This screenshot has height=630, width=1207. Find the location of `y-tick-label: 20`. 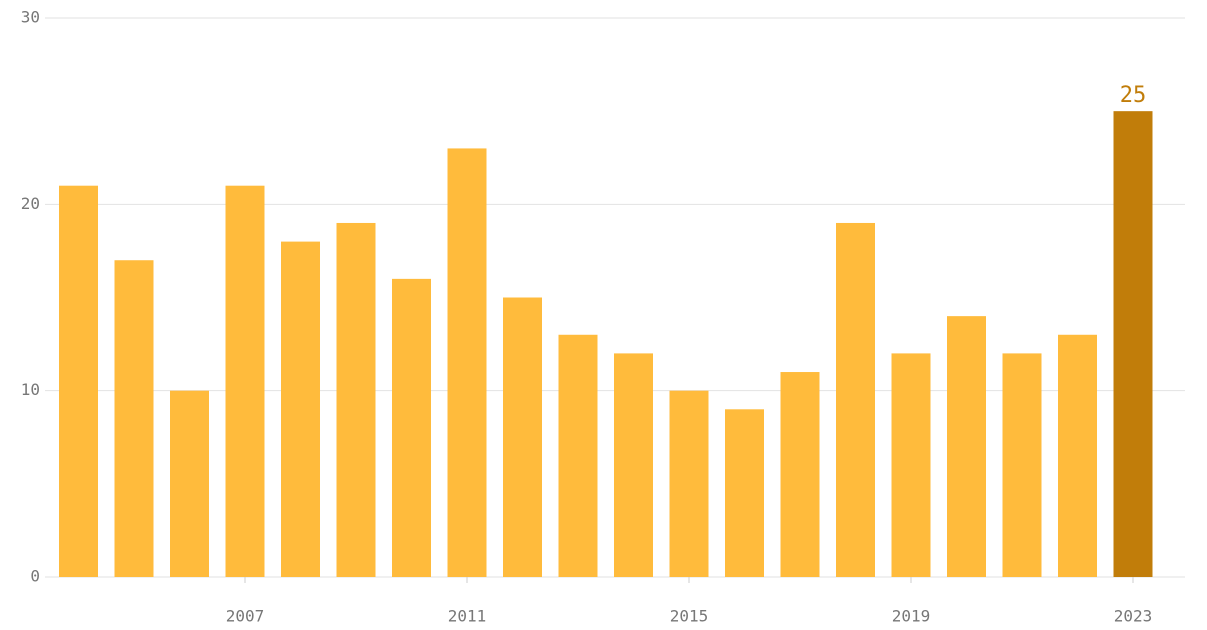

y-tick-label: 20 is located at coordinates (30, 203).